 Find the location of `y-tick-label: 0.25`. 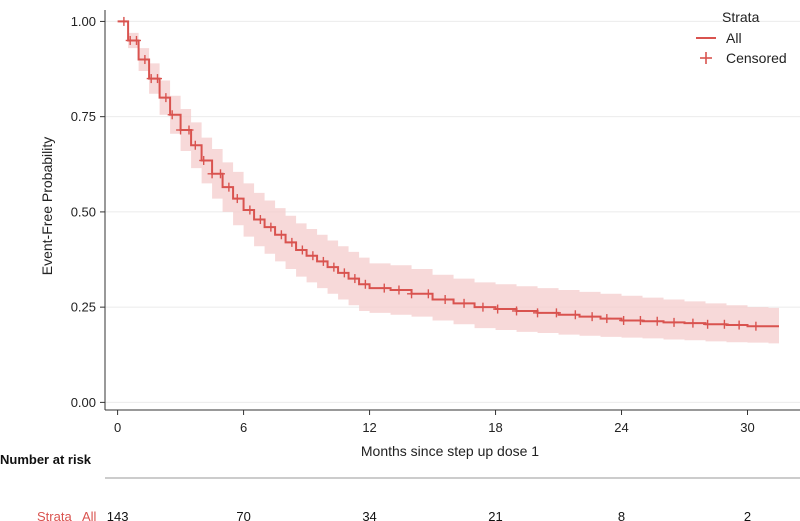

y-tick-label: 0.25 is located at coordinates (83, 307).